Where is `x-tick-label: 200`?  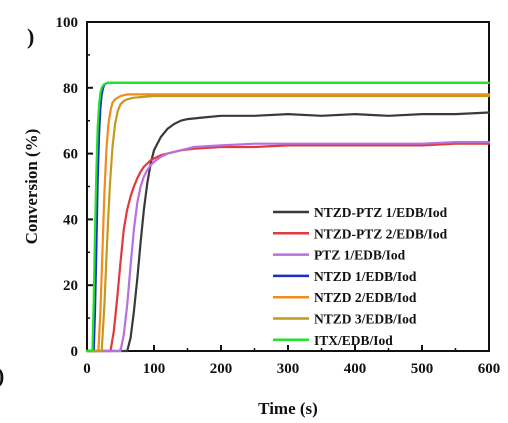 x-tick-label: 200 is located at coordinates (221, 369).